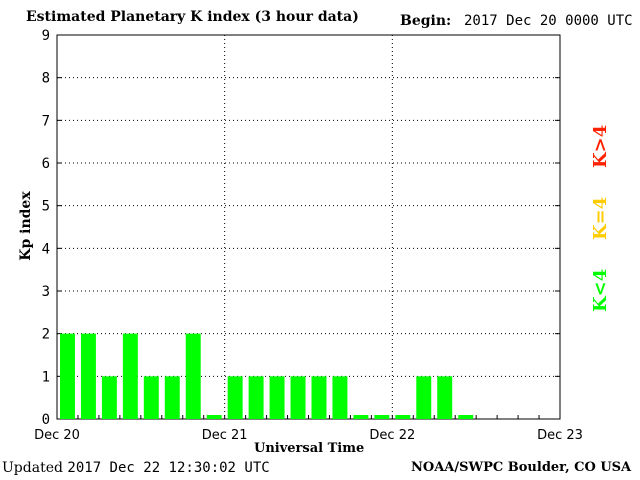 The height and width of the screenshot is (480, 640). Describe the element at coordinates (600, 218) in the screenshot. I see `legend-k-equal-4: K=4` at that location.